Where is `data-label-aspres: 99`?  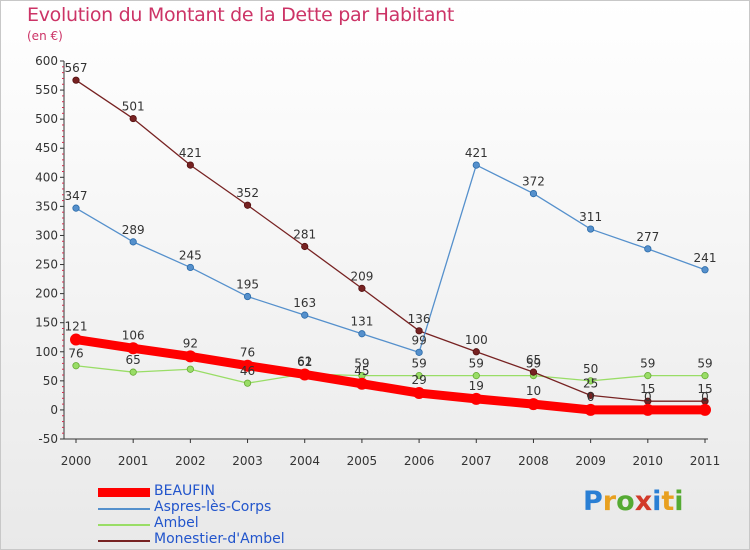 data-label-aspres: 99 is located at coordinates (418, 340).